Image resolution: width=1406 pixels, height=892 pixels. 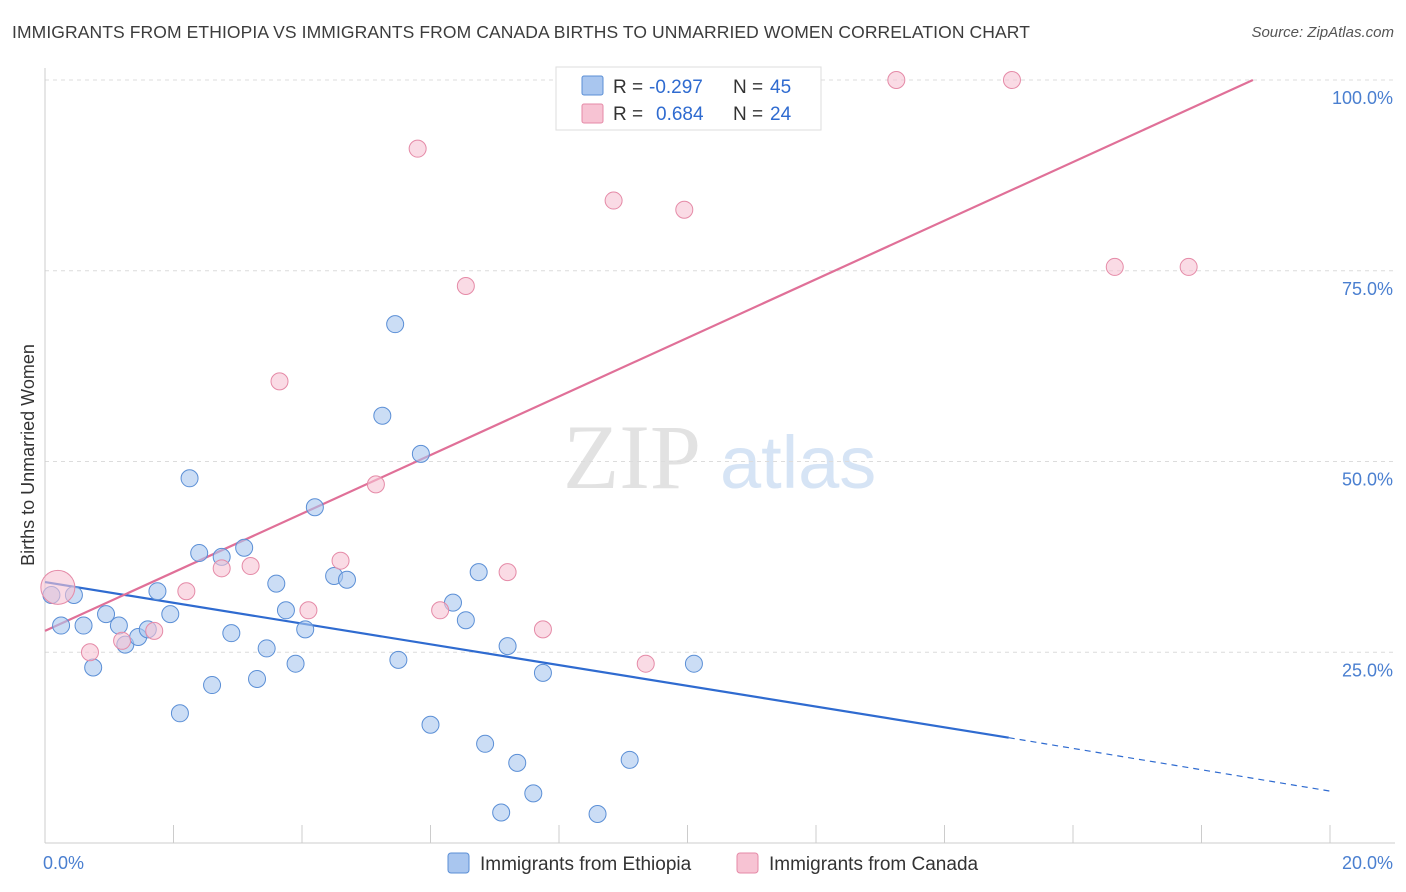 What do you see at coordinates (781, 114) in the screenshot?
I see `legend-n-value-canada: 24` at bounding box center [781, 114].